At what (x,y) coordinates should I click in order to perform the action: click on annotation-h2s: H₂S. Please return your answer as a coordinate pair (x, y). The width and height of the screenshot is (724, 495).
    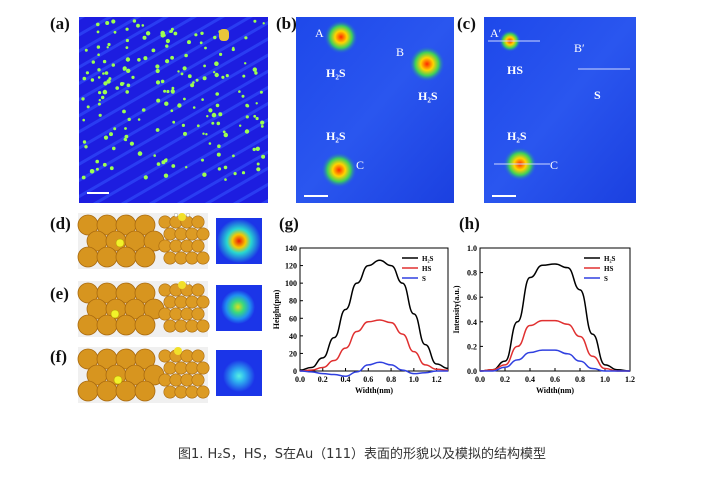
    Looking at the image, I should click on (517, 136).